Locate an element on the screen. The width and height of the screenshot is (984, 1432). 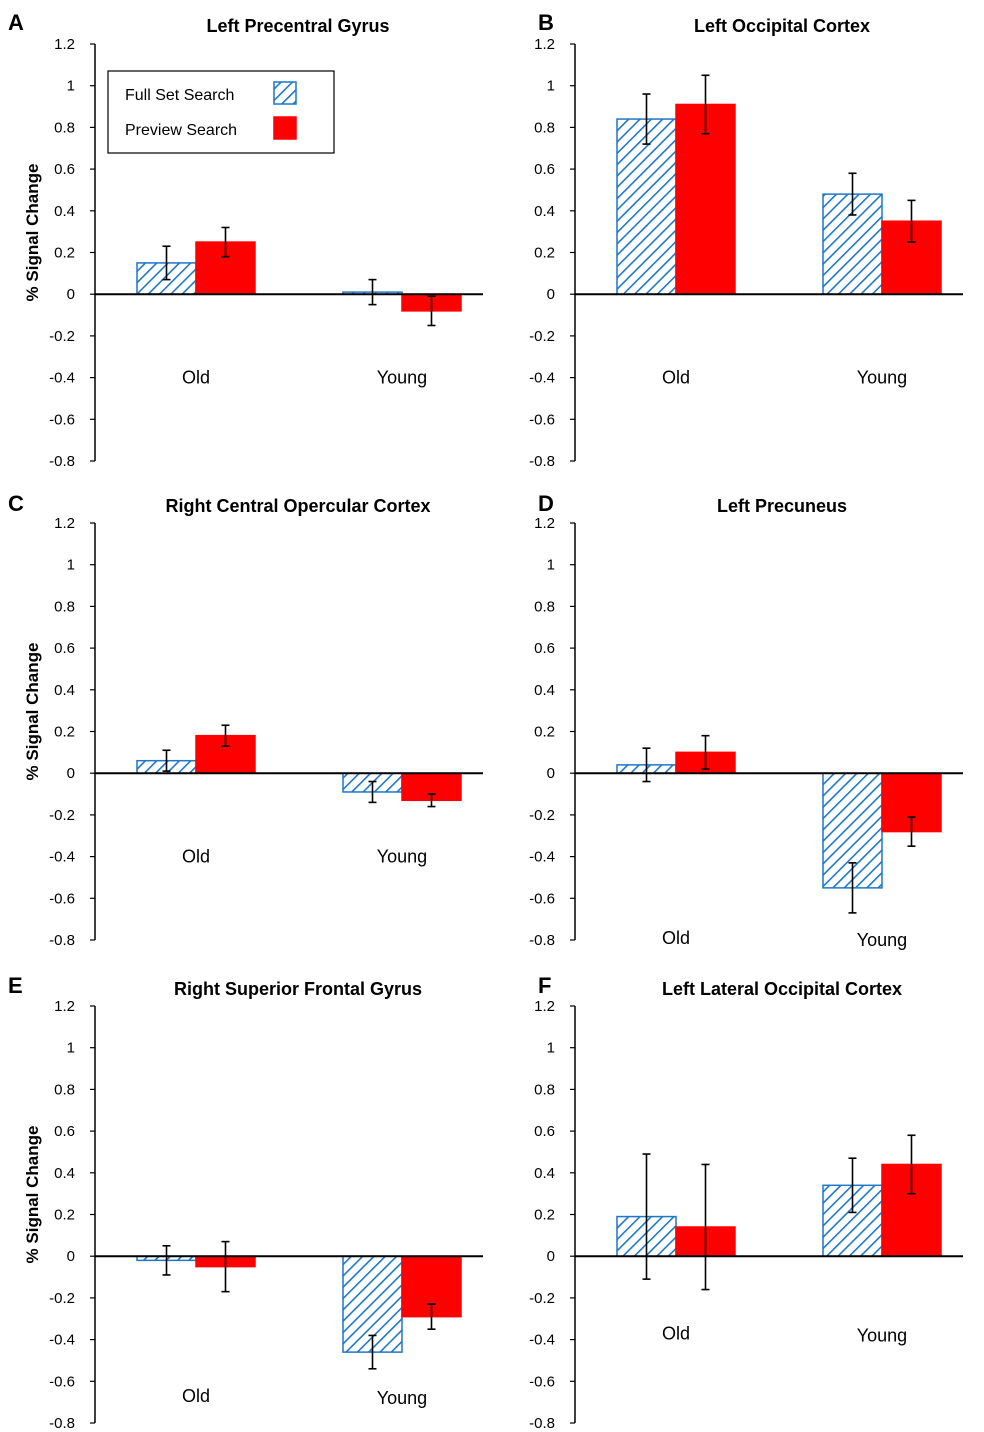
panel-title: Left Occipital Cortex is located at coordinates (782, 26).